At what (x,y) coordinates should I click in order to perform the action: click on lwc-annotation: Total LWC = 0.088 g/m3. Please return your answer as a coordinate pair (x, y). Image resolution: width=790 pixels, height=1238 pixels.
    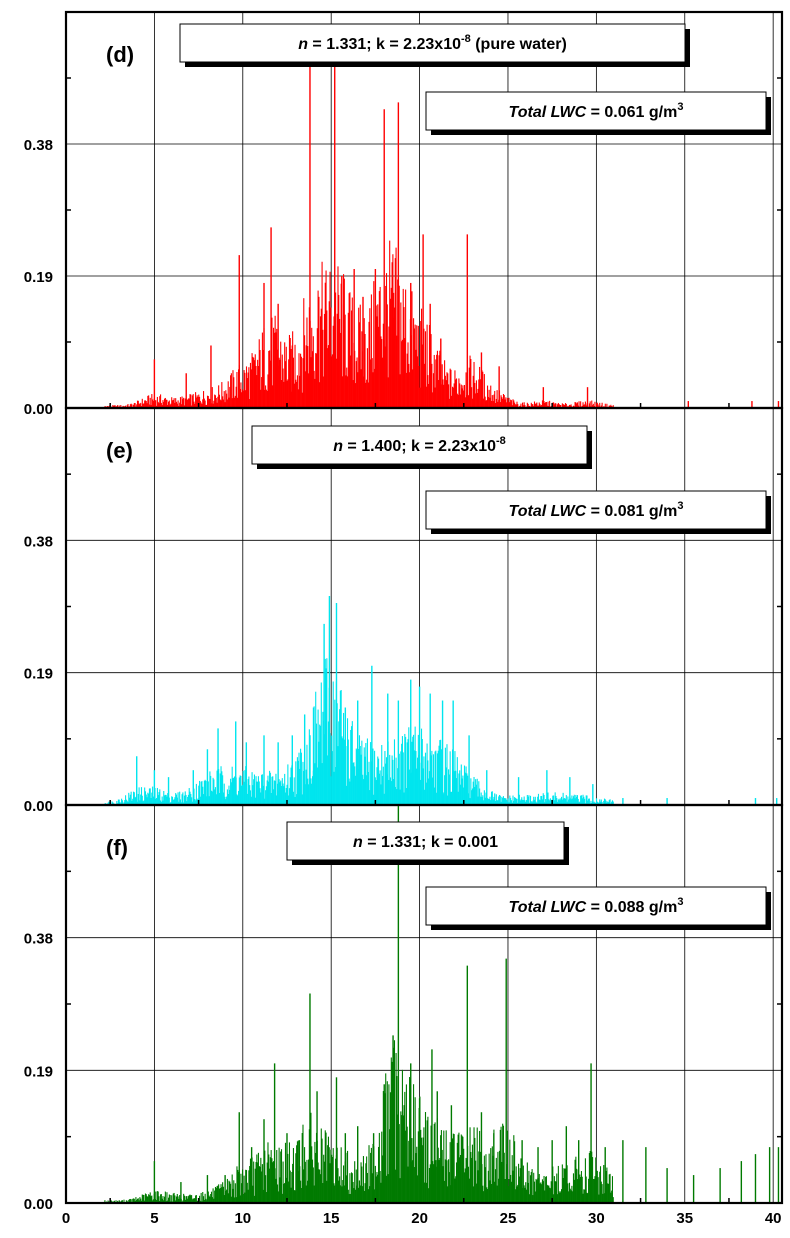
    Looking at the image, I should click on (596, 906).